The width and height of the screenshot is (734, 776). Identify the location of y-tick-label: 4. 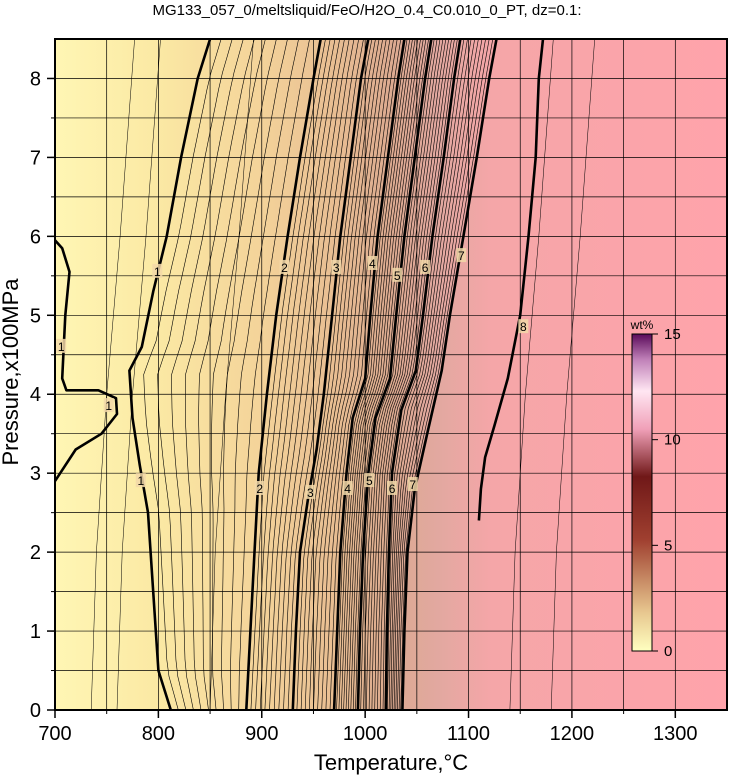
(35, 395).